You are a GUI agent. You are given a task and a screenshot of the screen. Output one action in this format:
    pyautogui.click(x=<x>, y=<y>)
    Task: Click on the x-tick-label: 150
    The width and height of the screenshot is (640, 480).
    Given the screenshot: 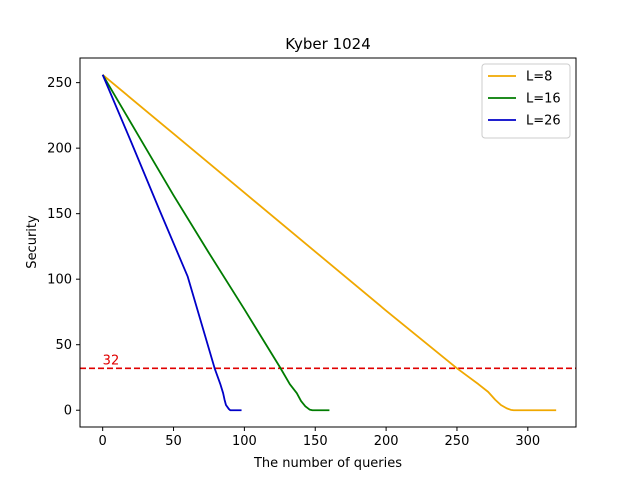 What is the action you would take?
    pyautogui.click(x=315, y=441)
    